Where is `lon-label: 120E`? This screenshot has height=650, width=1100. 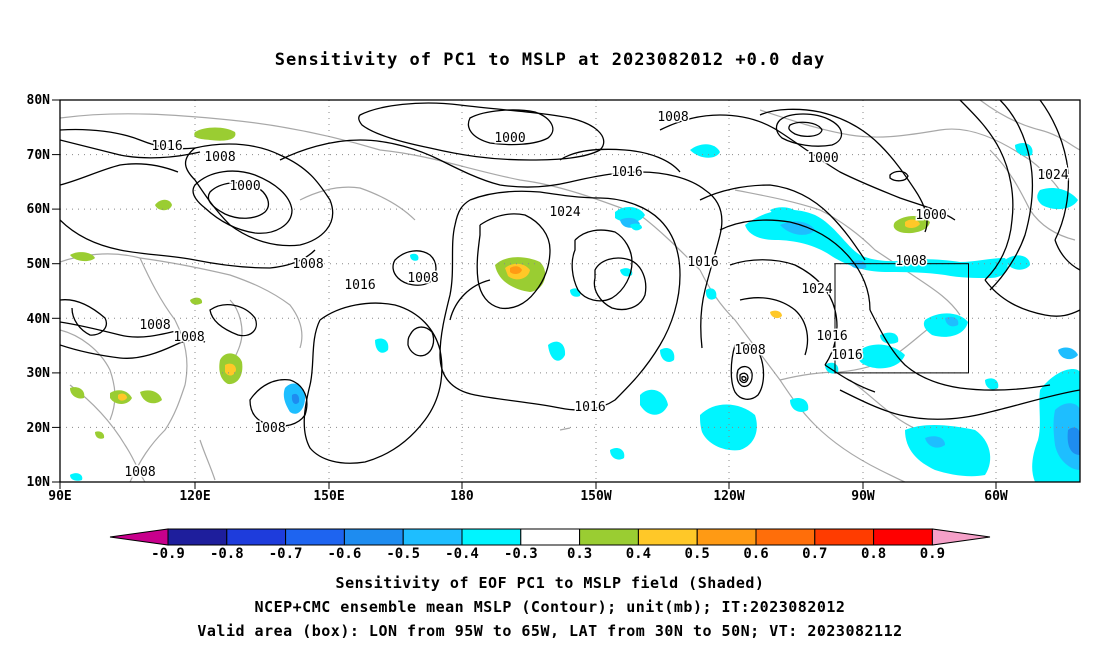 lon-label: 120E is located at coordinates (194, 496).